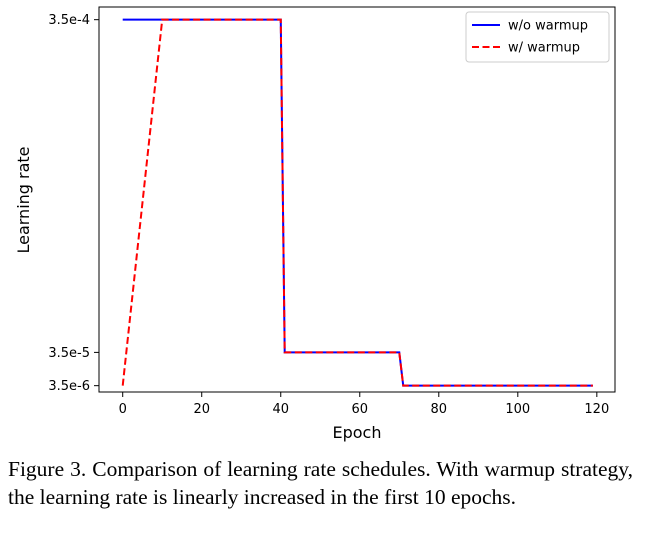 This screenshot has height=555, width=647. Describe the element at coordinates (548, 26) in the screenshot. I see `legend-label-0: w/o warmup` at that location.